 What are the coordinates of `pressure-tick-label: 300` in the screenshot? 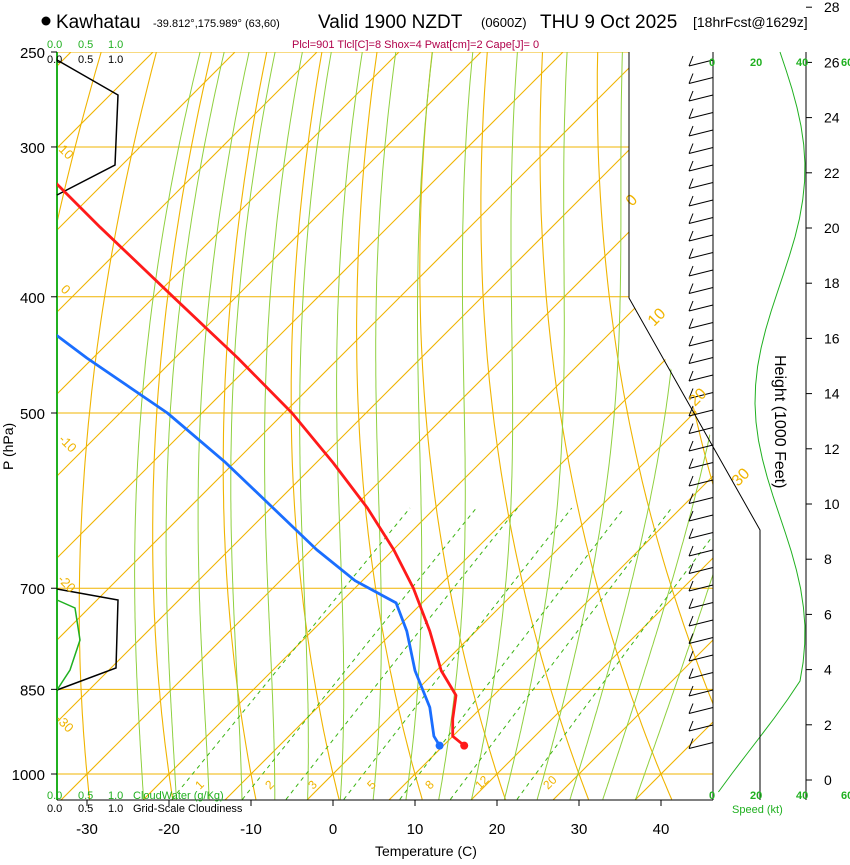 It's located at (32, 148).